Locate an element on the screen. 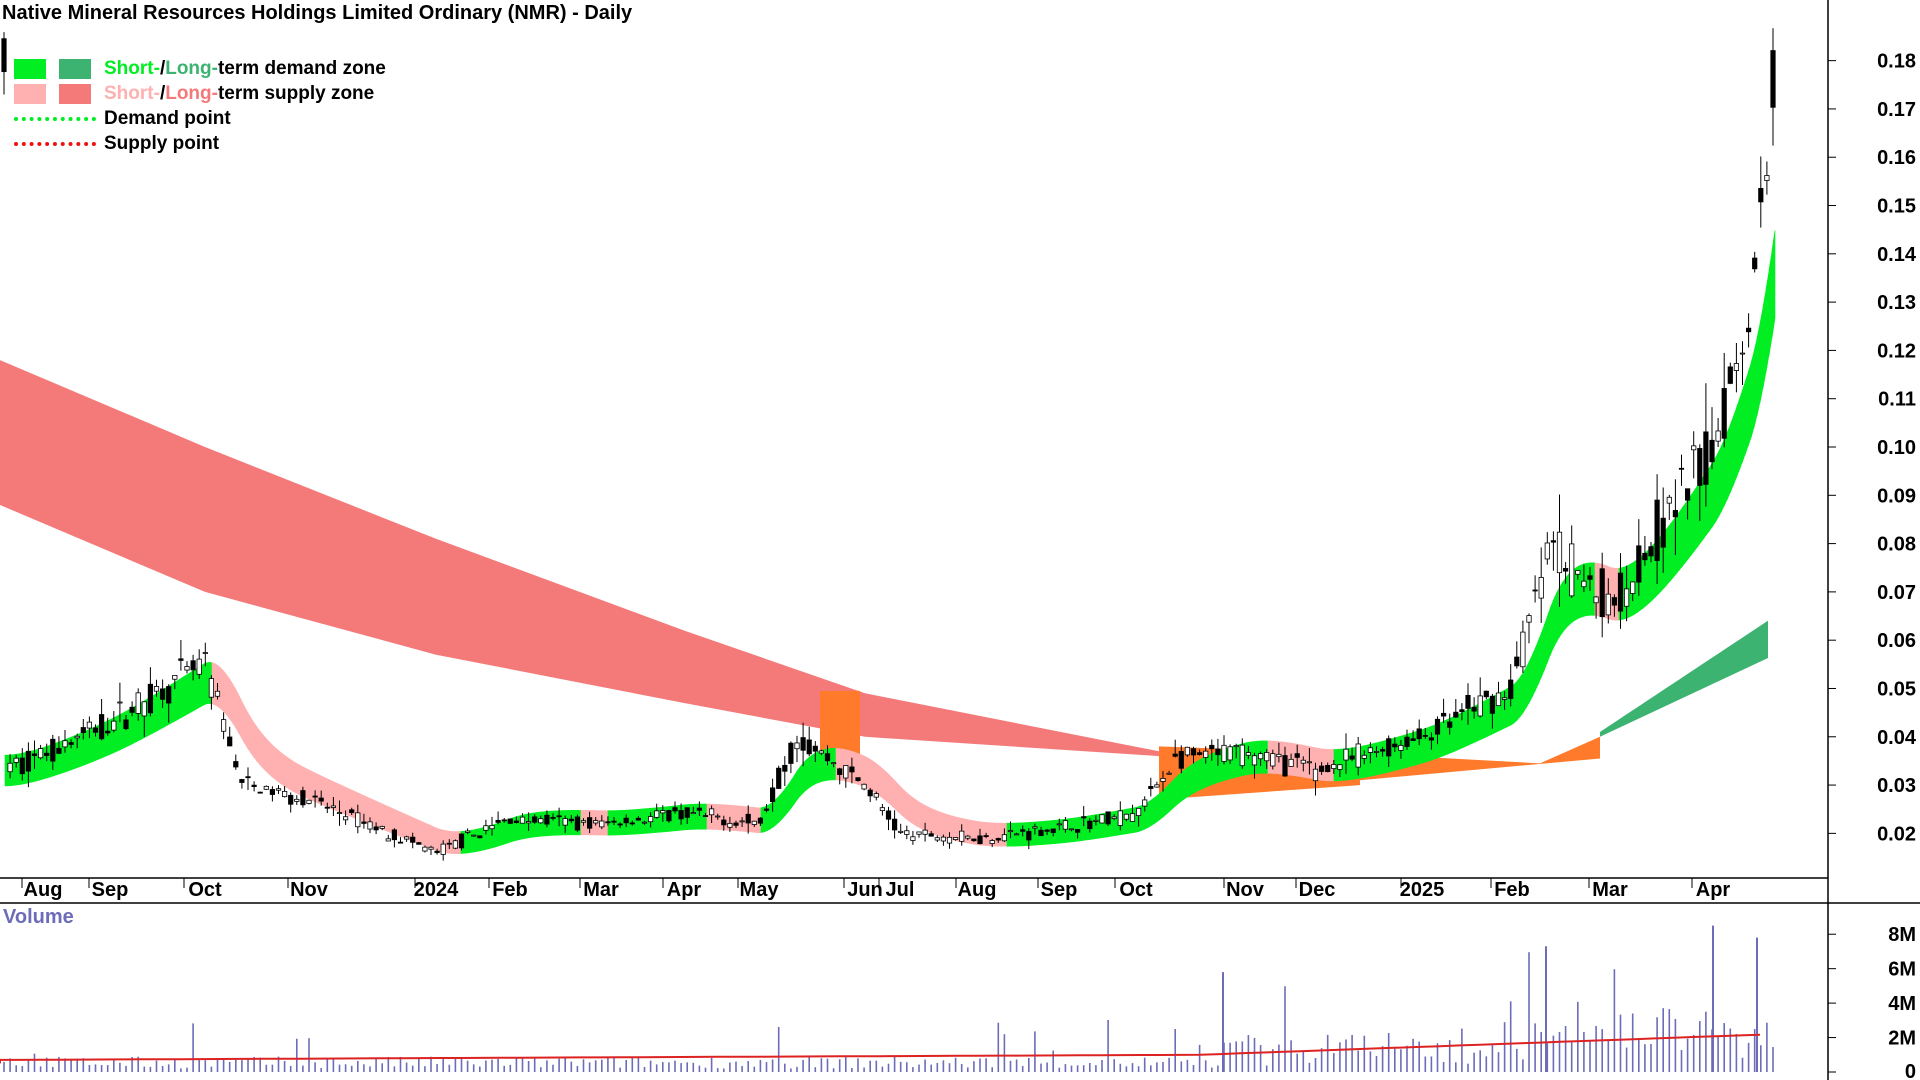 The image size is (1920, 1080). volume-tick-label: 0 is located at coordinates (1910, 1070).